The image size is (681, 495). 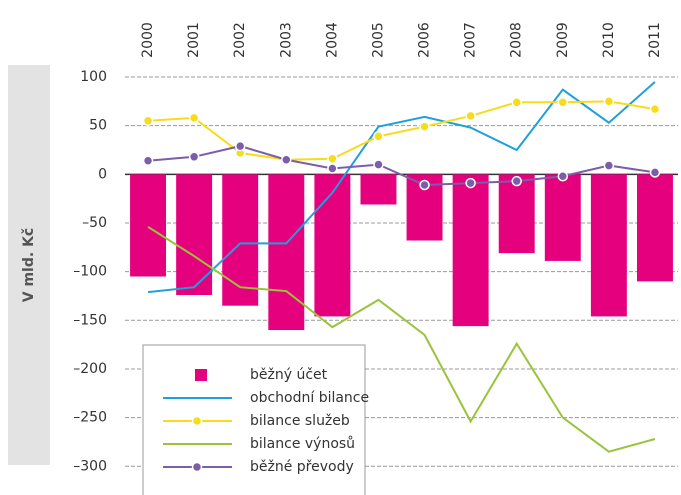 I want to click on y-tick-label: –250, so click(x=90, y=418).